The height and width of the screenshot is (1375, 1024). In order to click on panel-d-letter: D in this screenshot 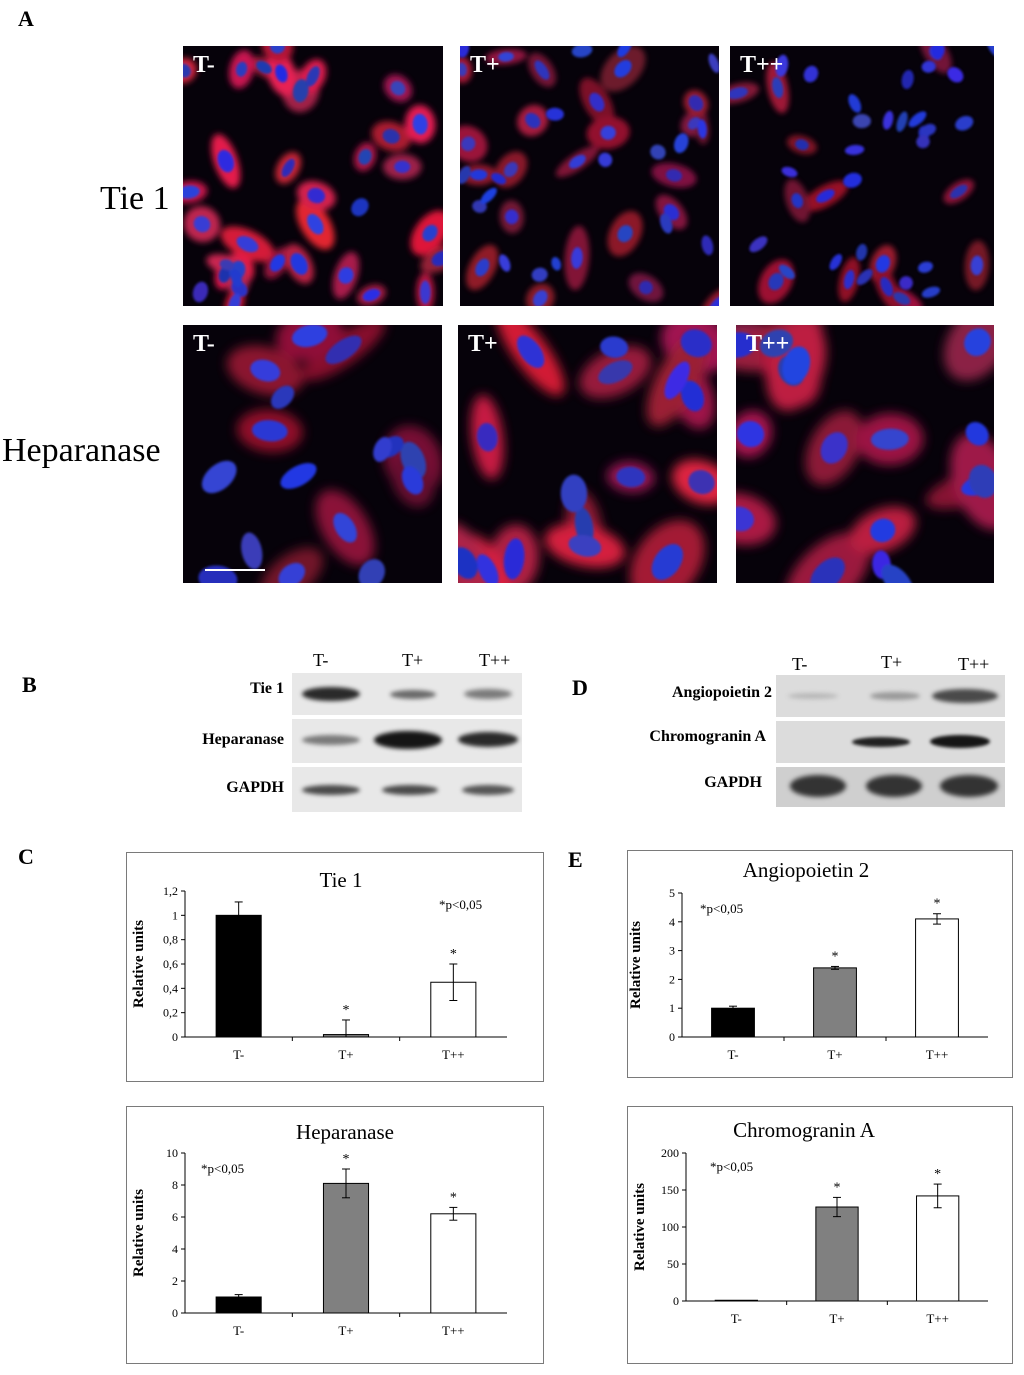, I will do `click(580, 687)`.